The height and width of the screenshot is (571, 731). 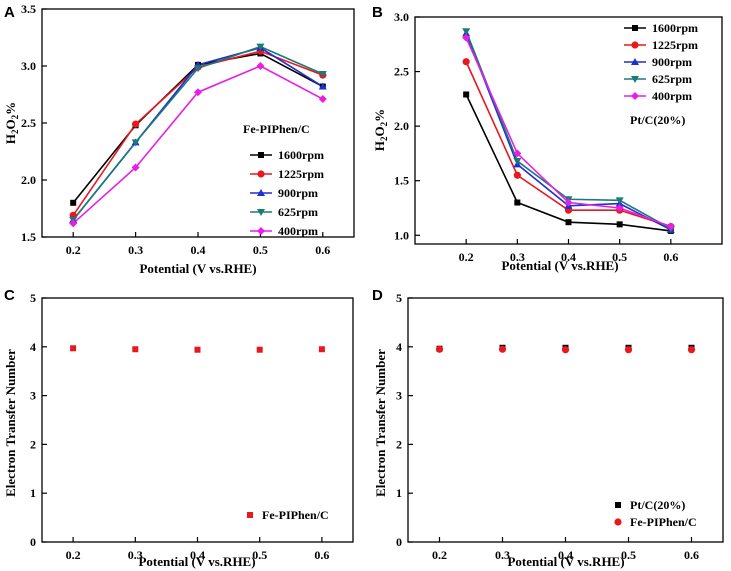 I want to click on data-point-900rpm, so click(x=322, y=86).